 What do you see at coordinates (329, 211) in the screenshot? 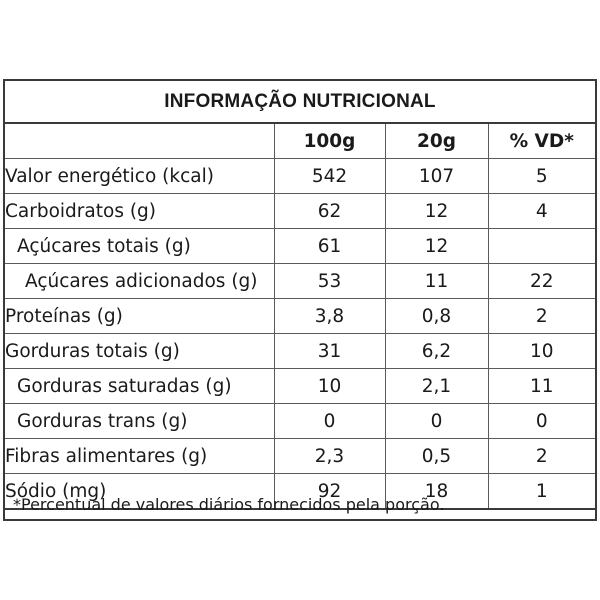
I see `value-per-100g: 62` at bounding box center [329, 211].